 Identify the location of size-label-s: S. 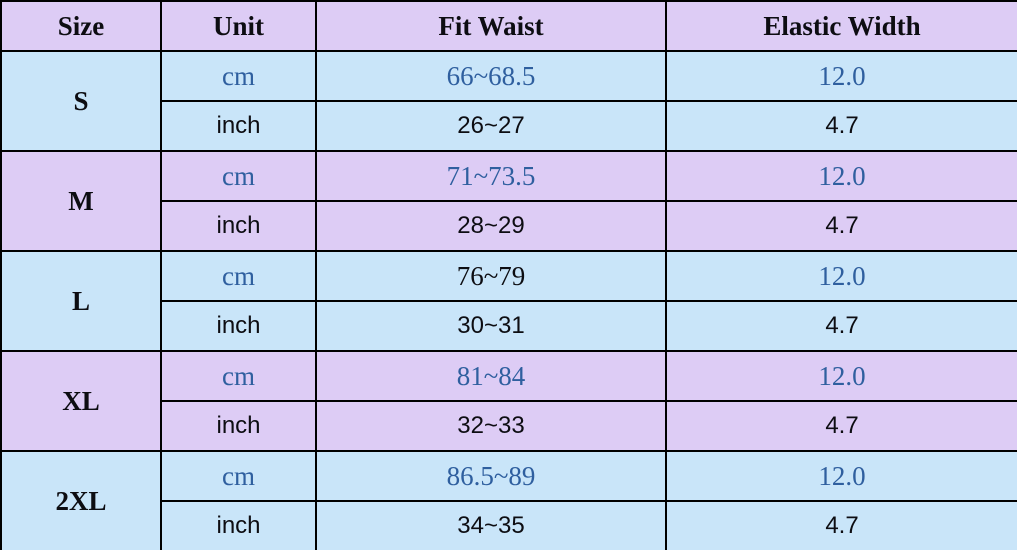
(81, 101).